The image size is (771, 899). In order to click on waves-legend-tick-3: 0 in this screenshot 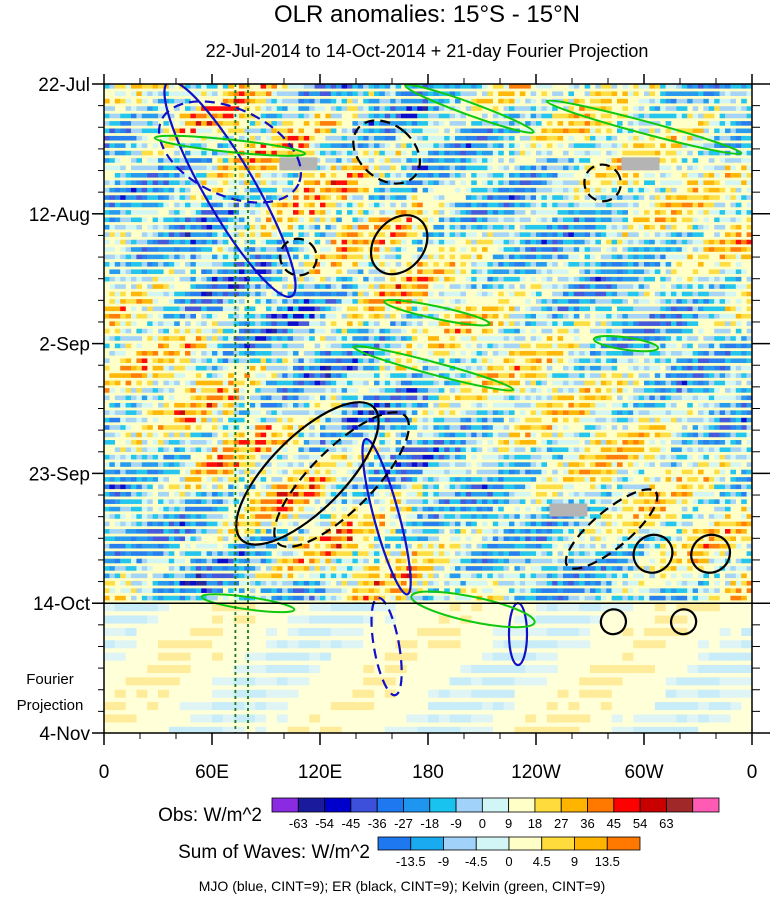, I will do `click(508, 861)`.